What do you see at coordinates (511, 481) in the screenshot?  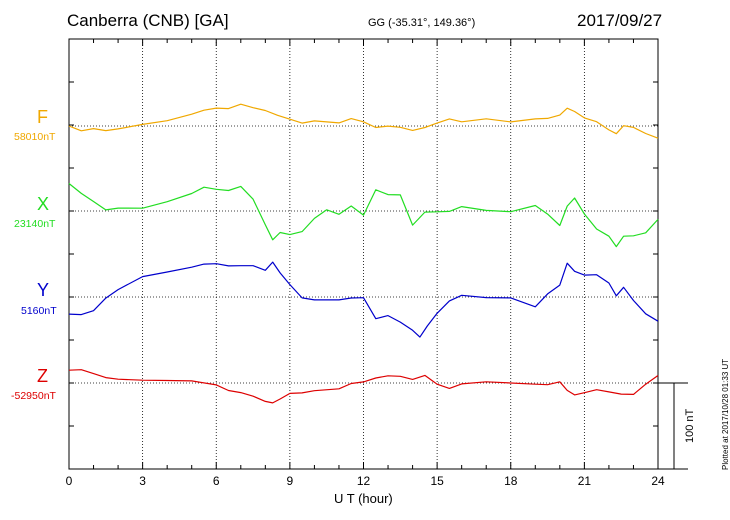 I see `x-tick-label: 18` at bounding box center [511, 481].